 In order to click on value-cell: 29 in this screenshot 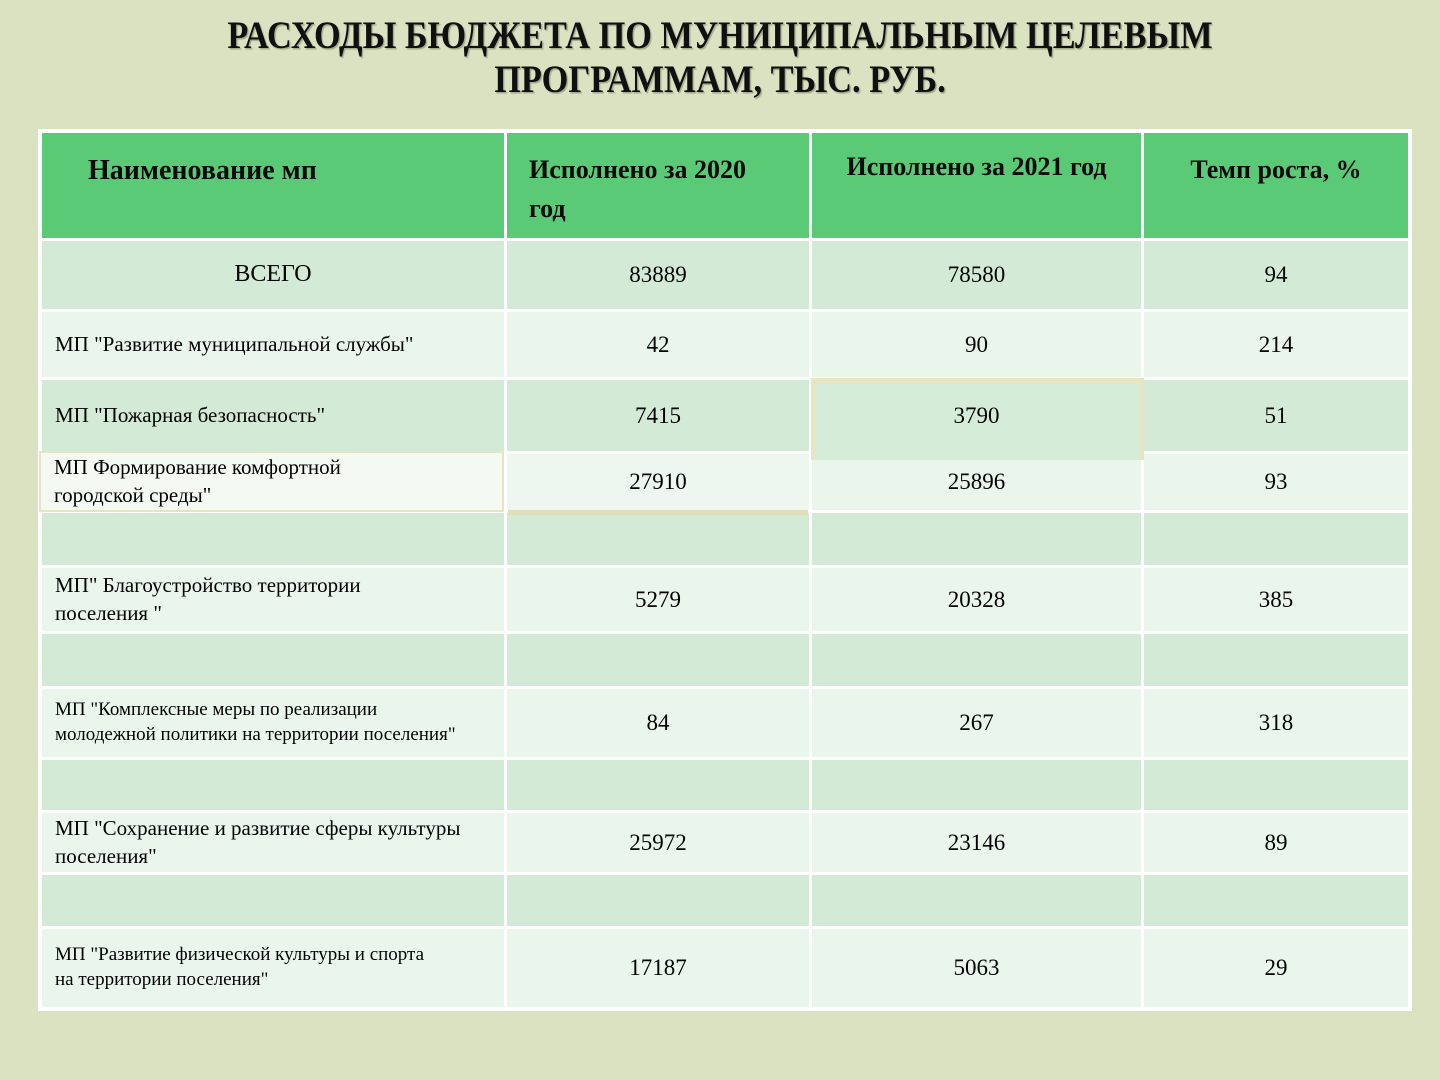, I will do `click(1276, 968)`.